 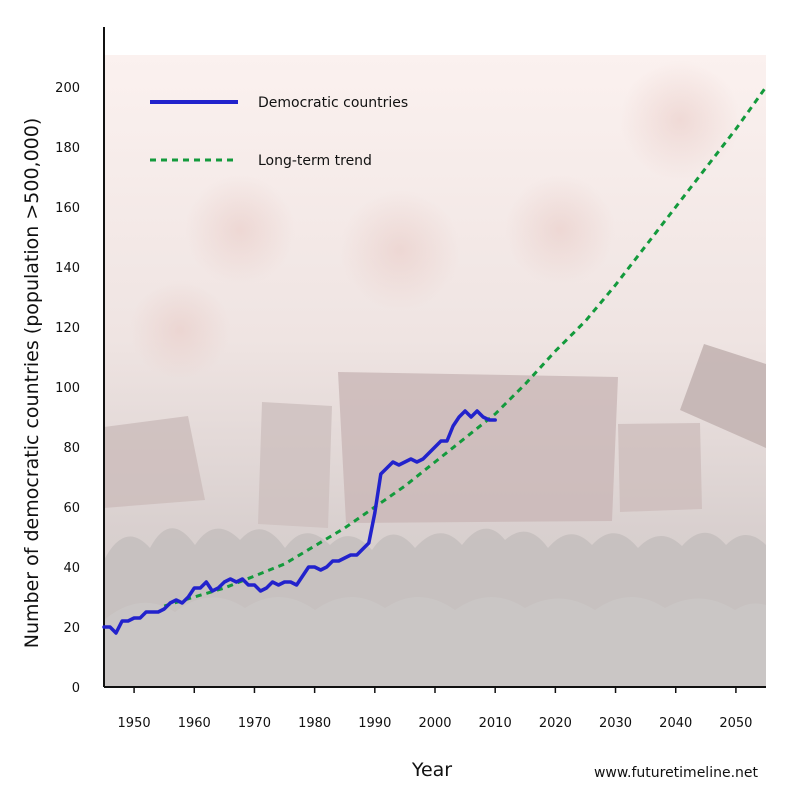 What do you see at coordinates (675, 723) in the screenshot?
I see `x-tick-label: 2040` at bounding box center [675, 723].